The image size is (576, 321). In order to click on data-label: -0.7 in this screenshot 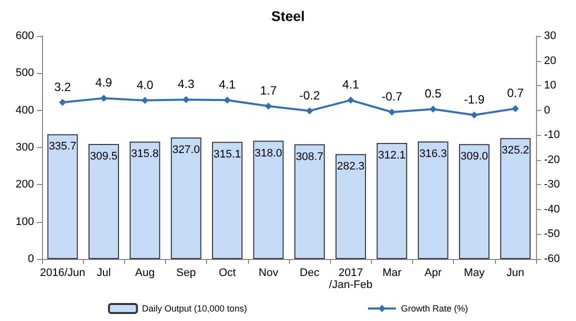, I will do `click(392, 97)`.